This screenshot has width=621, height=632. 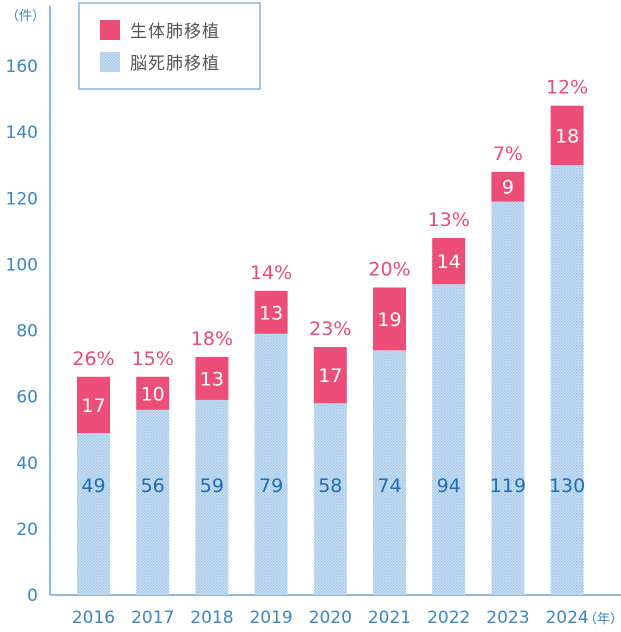 What do you see at coordinates (211, 618) in the screenshot?
I see `x-tick-label: 2018` at bounding box center [211, 618].